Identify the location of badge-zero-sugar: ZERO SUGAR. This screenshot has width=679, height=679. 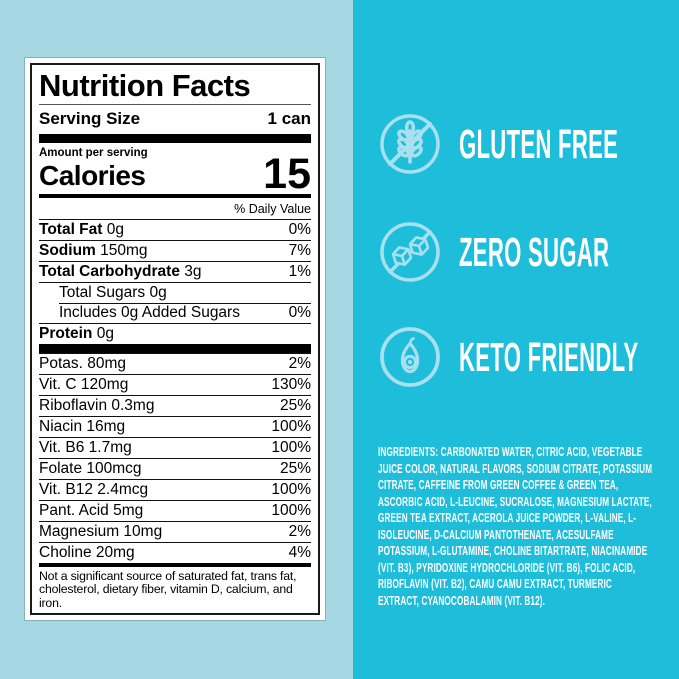
(528, 252).